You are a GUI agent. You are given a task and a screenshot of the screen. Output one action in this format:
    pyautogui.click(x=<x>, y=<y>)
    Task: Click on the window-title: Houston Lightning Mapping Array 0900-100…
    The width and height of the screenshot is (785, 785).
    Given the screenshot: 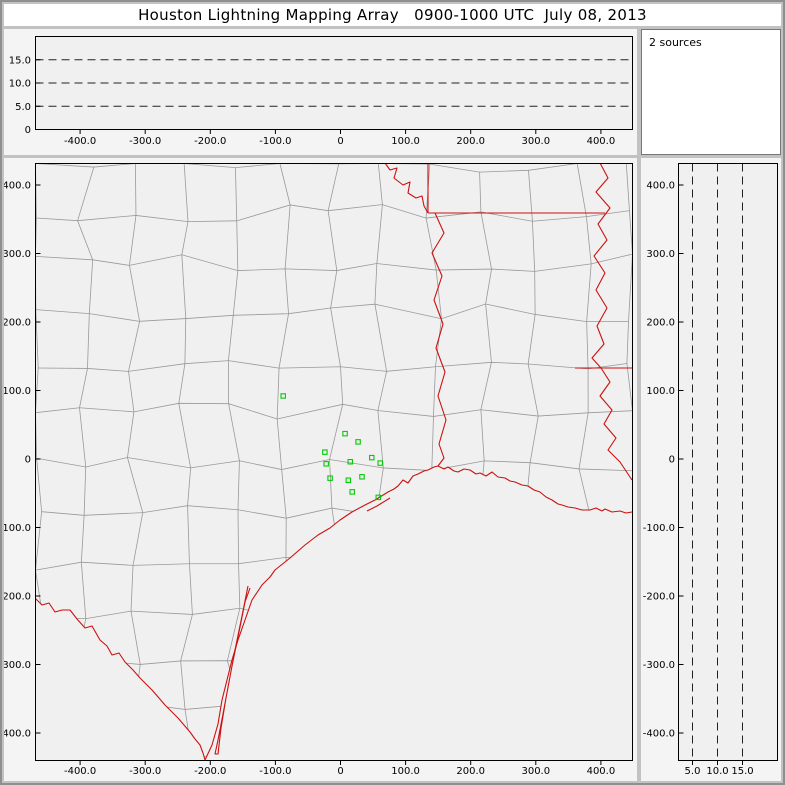 What is the action you would take?
    pyautogui.click(x=392, y=15)
    